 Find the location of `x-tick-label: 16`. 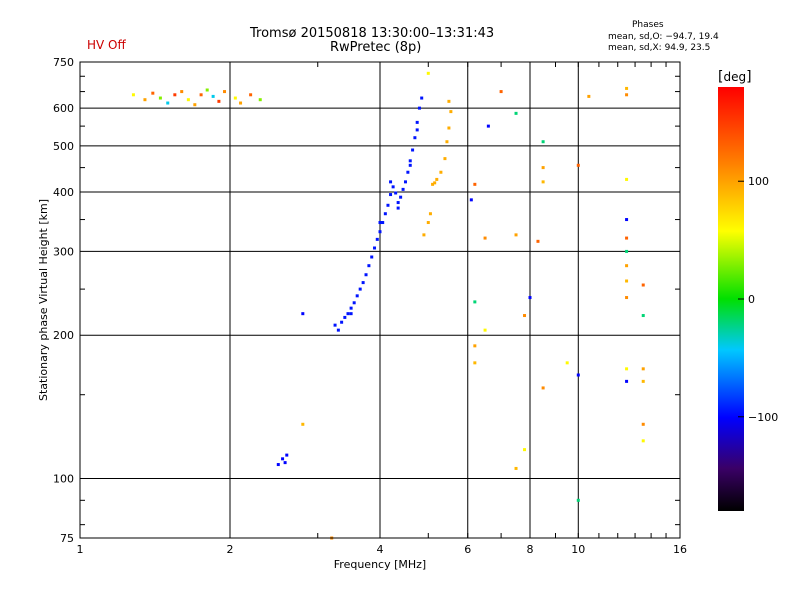

x-tick-label: 16 is located at coordinates (680, 549).